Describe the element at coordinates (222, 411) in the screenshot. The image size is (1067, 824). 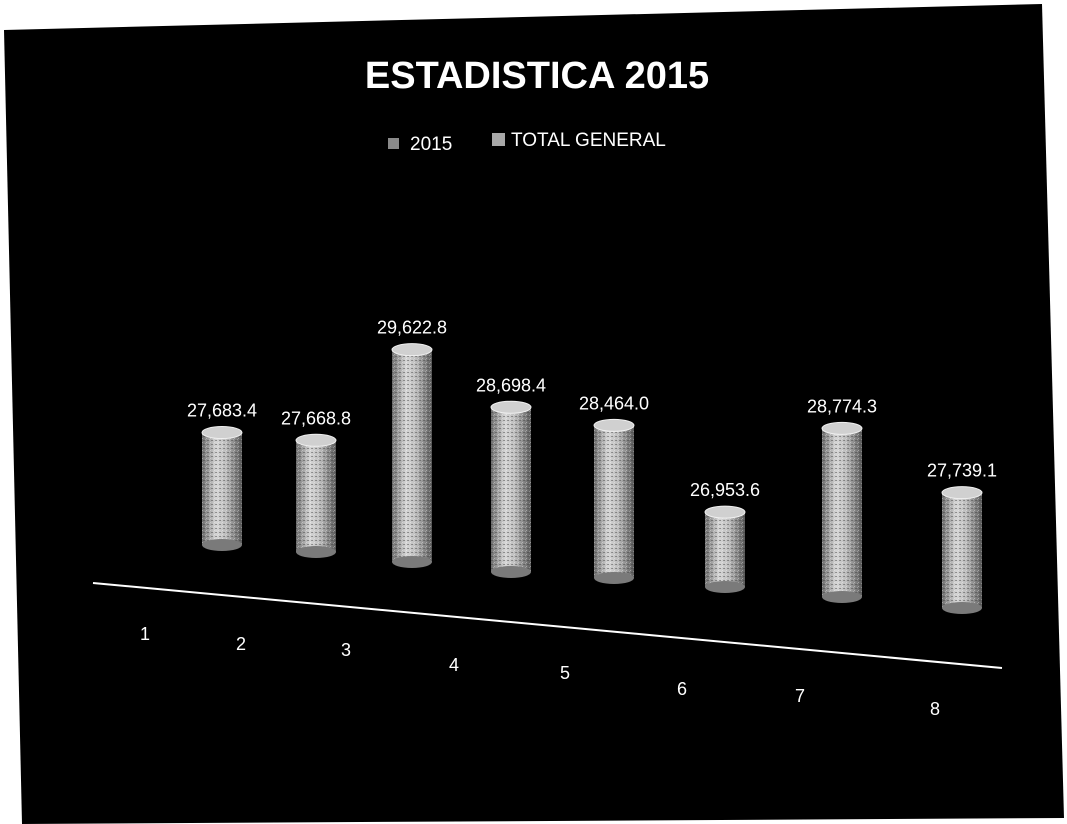
I see `data-label-1: 27,683.4` at that location.